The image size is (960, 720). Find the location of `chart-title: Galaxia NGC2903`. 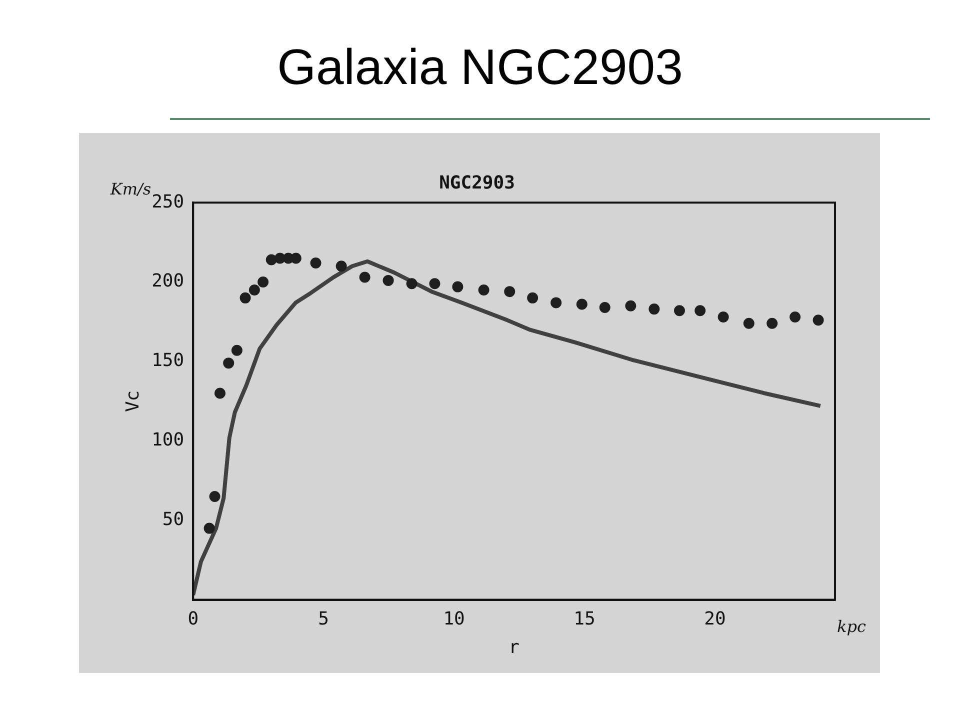

chart-title: Galaxia NGC2903 is located at coordinates (480, 67).